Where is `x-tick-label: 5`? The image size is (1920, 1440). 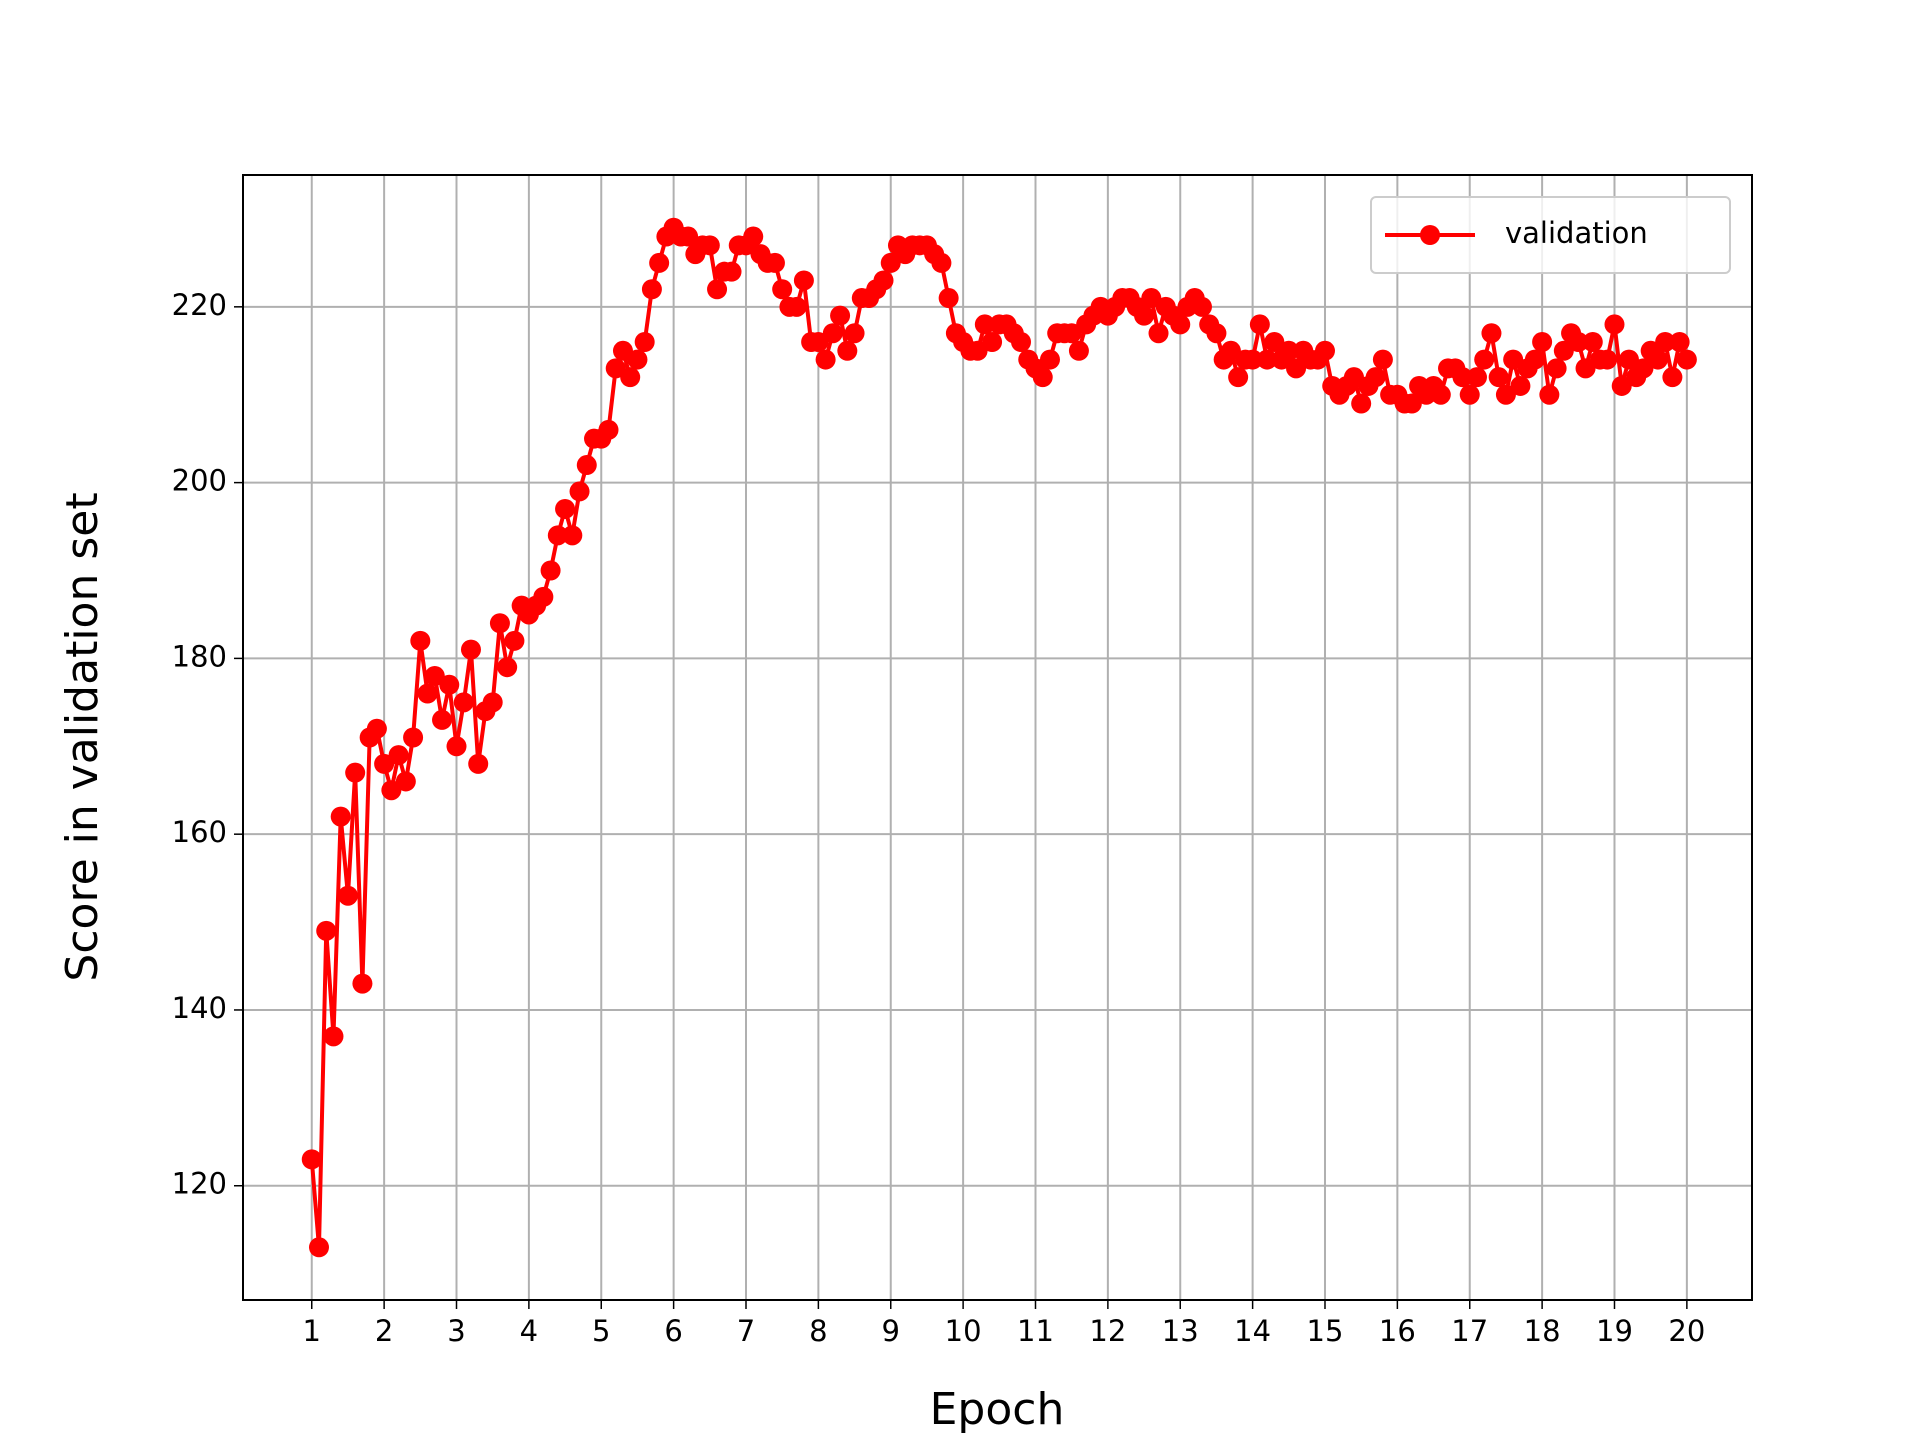
x-tick-label: 5 is located at coordinates (601, 1331).